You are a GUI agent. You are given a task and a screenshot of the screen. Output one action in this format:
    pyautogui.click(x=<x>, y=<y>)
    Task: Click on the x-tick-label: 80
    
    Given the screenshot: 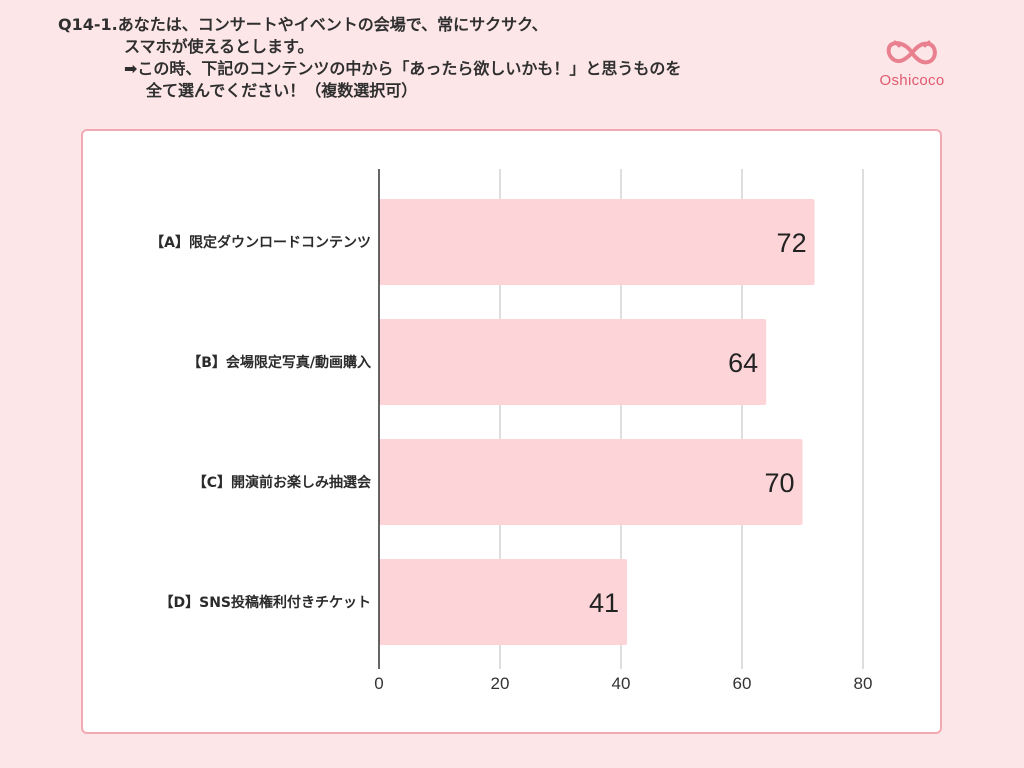 What is the action you would take?
    pyautogui.click(x=863, y=683)
    